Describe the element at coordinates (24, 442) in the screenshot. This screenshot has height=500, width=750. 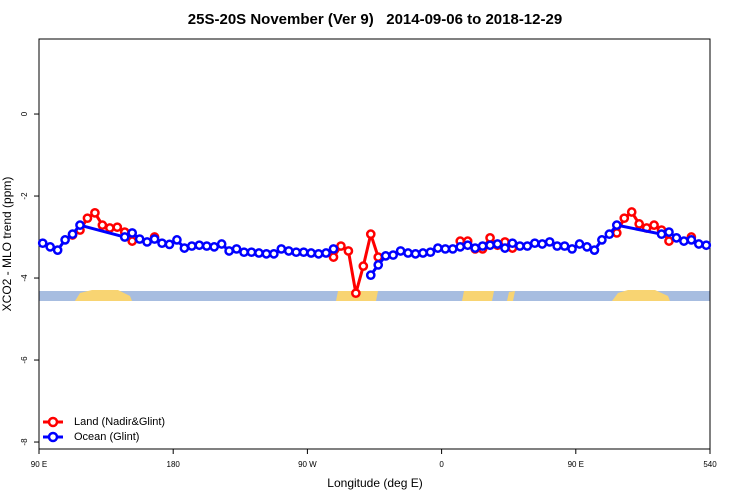
I see `y-tick-label: -8` at that location.